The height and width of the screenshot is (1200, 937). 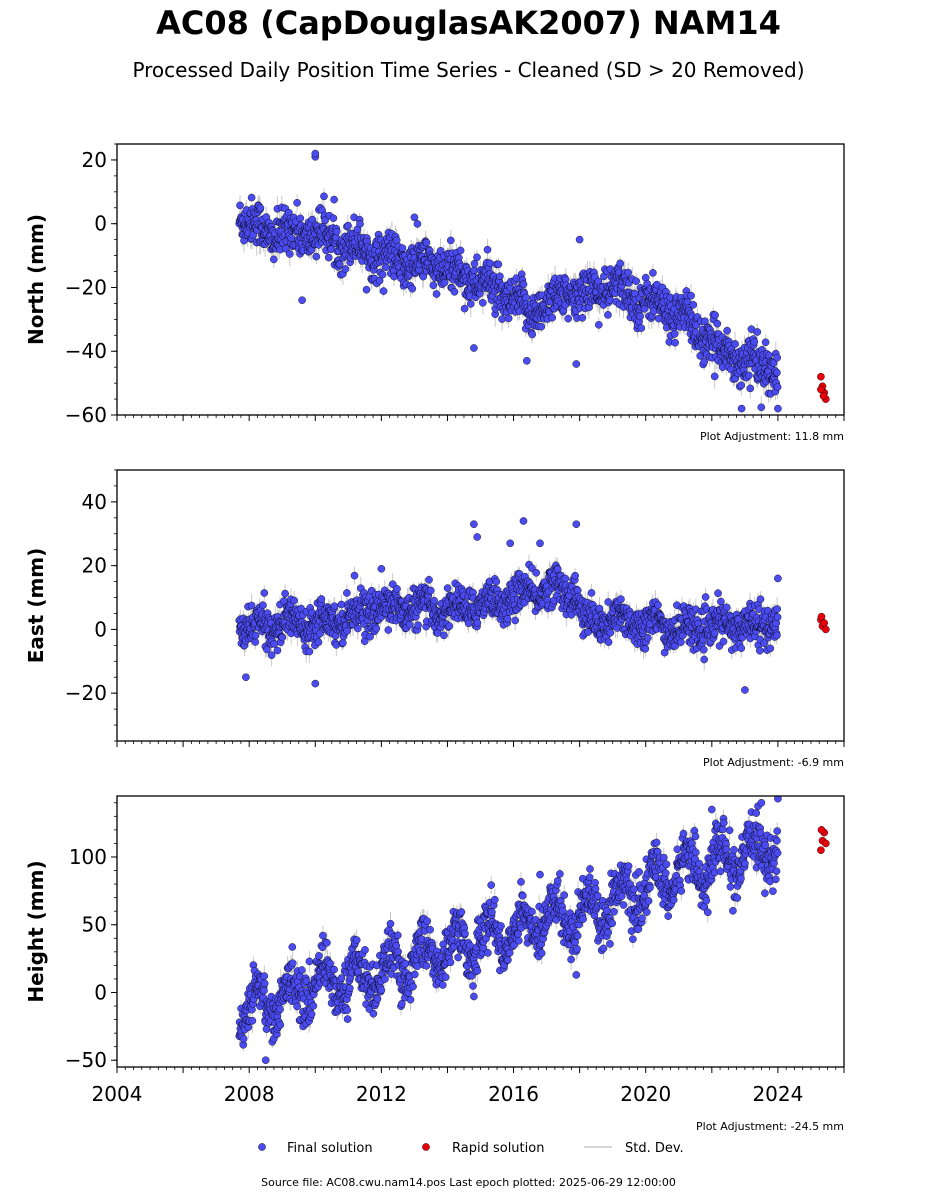 I want to click on y-tick-label: 20, so click(x=94, y=160).